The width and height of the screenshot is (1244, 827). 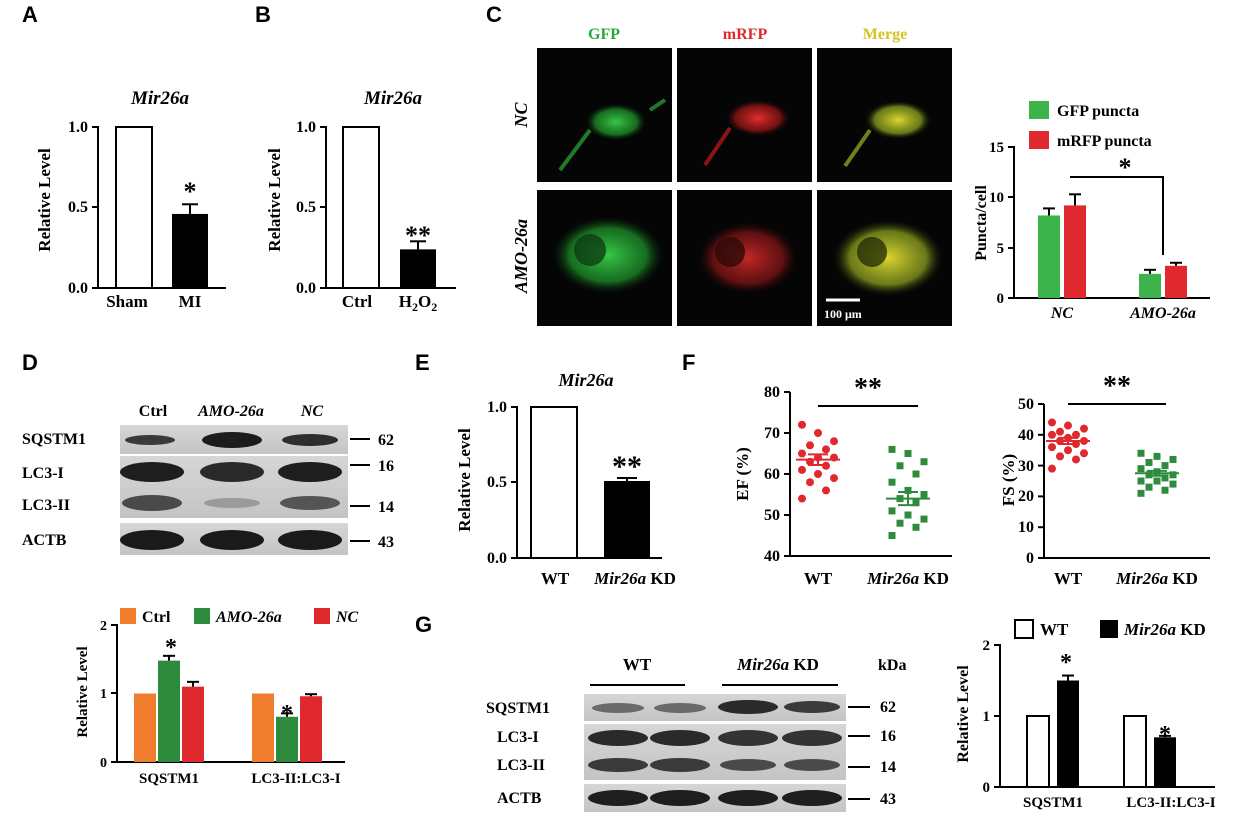 I want to click on panel-a-ytick-1: 0.5, so click(x=78, y=207).